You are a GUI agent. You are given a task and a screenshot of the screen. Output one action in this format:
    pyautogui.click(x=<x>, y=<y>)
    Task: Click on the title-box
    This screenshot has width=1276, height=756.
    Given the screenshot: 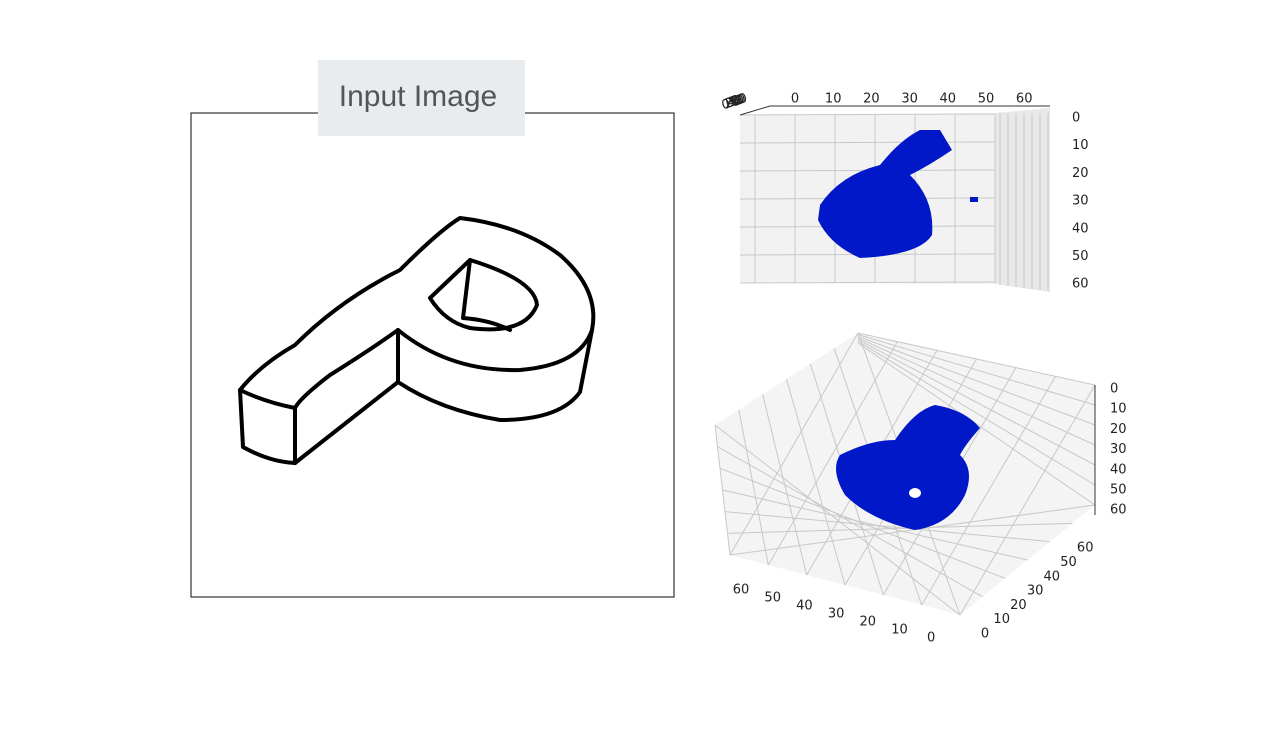 What is the action you would take?
    pyautogui.click(x=421, y=98)
    